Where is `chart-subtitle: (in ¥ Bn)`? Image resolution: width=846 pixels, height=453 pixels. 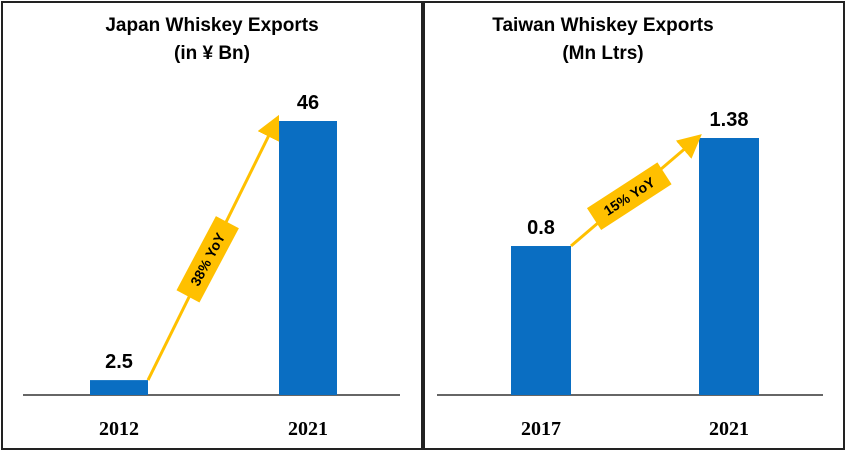 chart-subtitle: (in ¥ Bn) is located at coordinates (212, 53).